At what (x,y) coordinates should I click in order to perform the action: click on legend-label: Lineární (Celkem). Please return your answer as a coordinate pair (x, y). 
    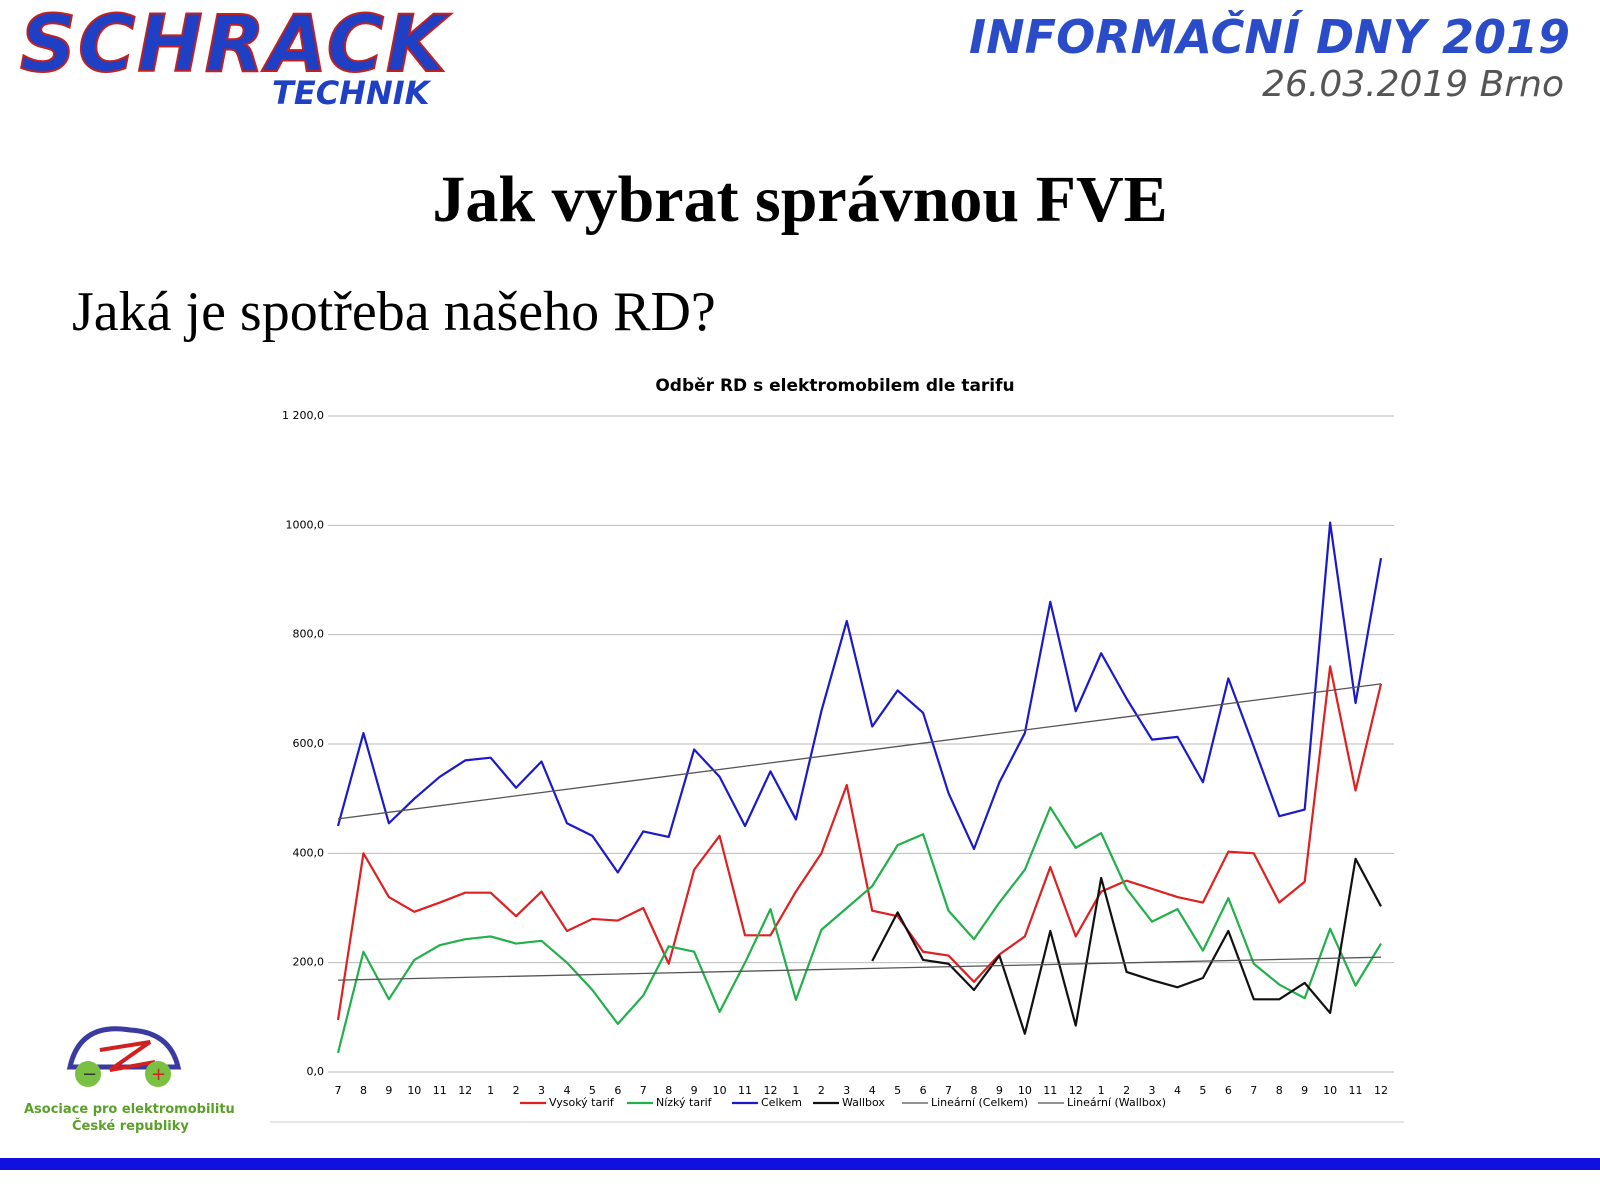
    Looking at the image, I should click on (979, 1102).